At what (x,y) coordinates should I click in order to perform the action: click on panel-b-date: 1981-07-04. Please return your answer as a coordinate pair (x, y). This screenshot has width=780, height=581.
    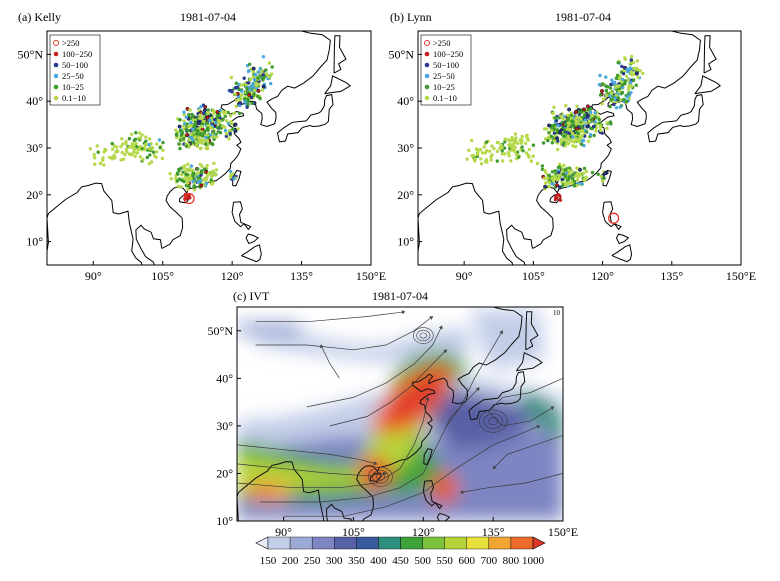
    Looking at the image, I should click on (583, 17).